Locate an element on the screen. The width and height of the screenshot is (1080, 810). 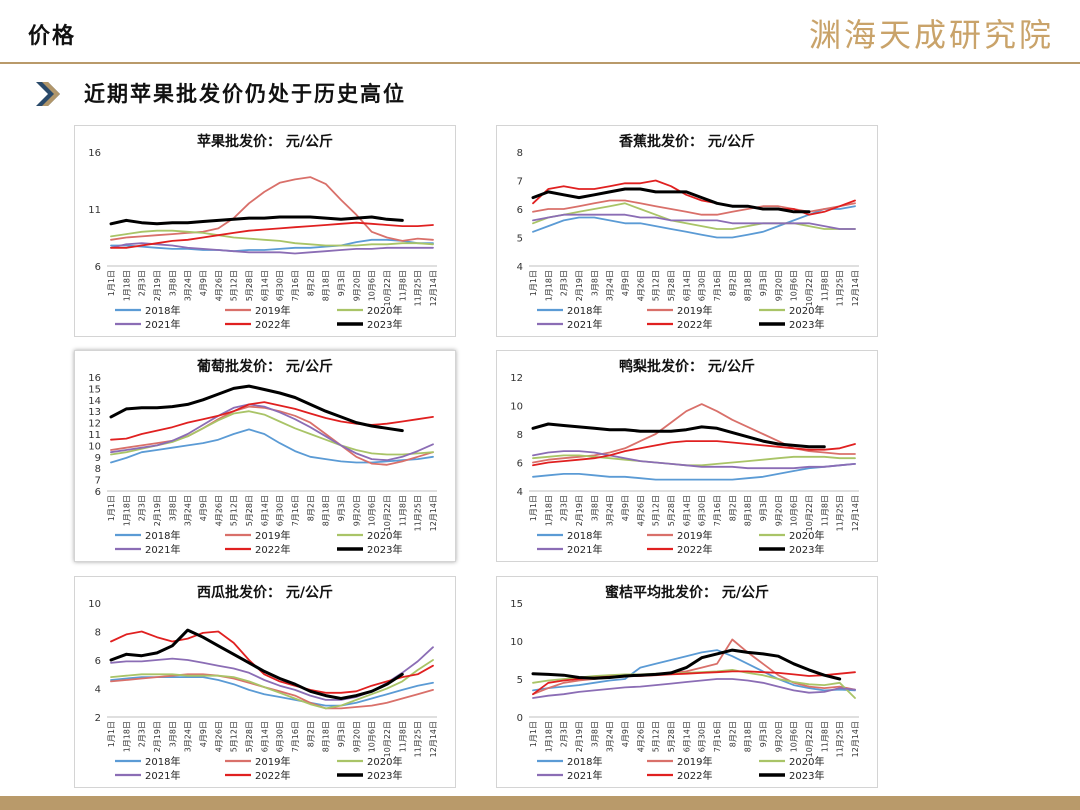
y-tick-label: 14 is located at coordinates (94, 401).